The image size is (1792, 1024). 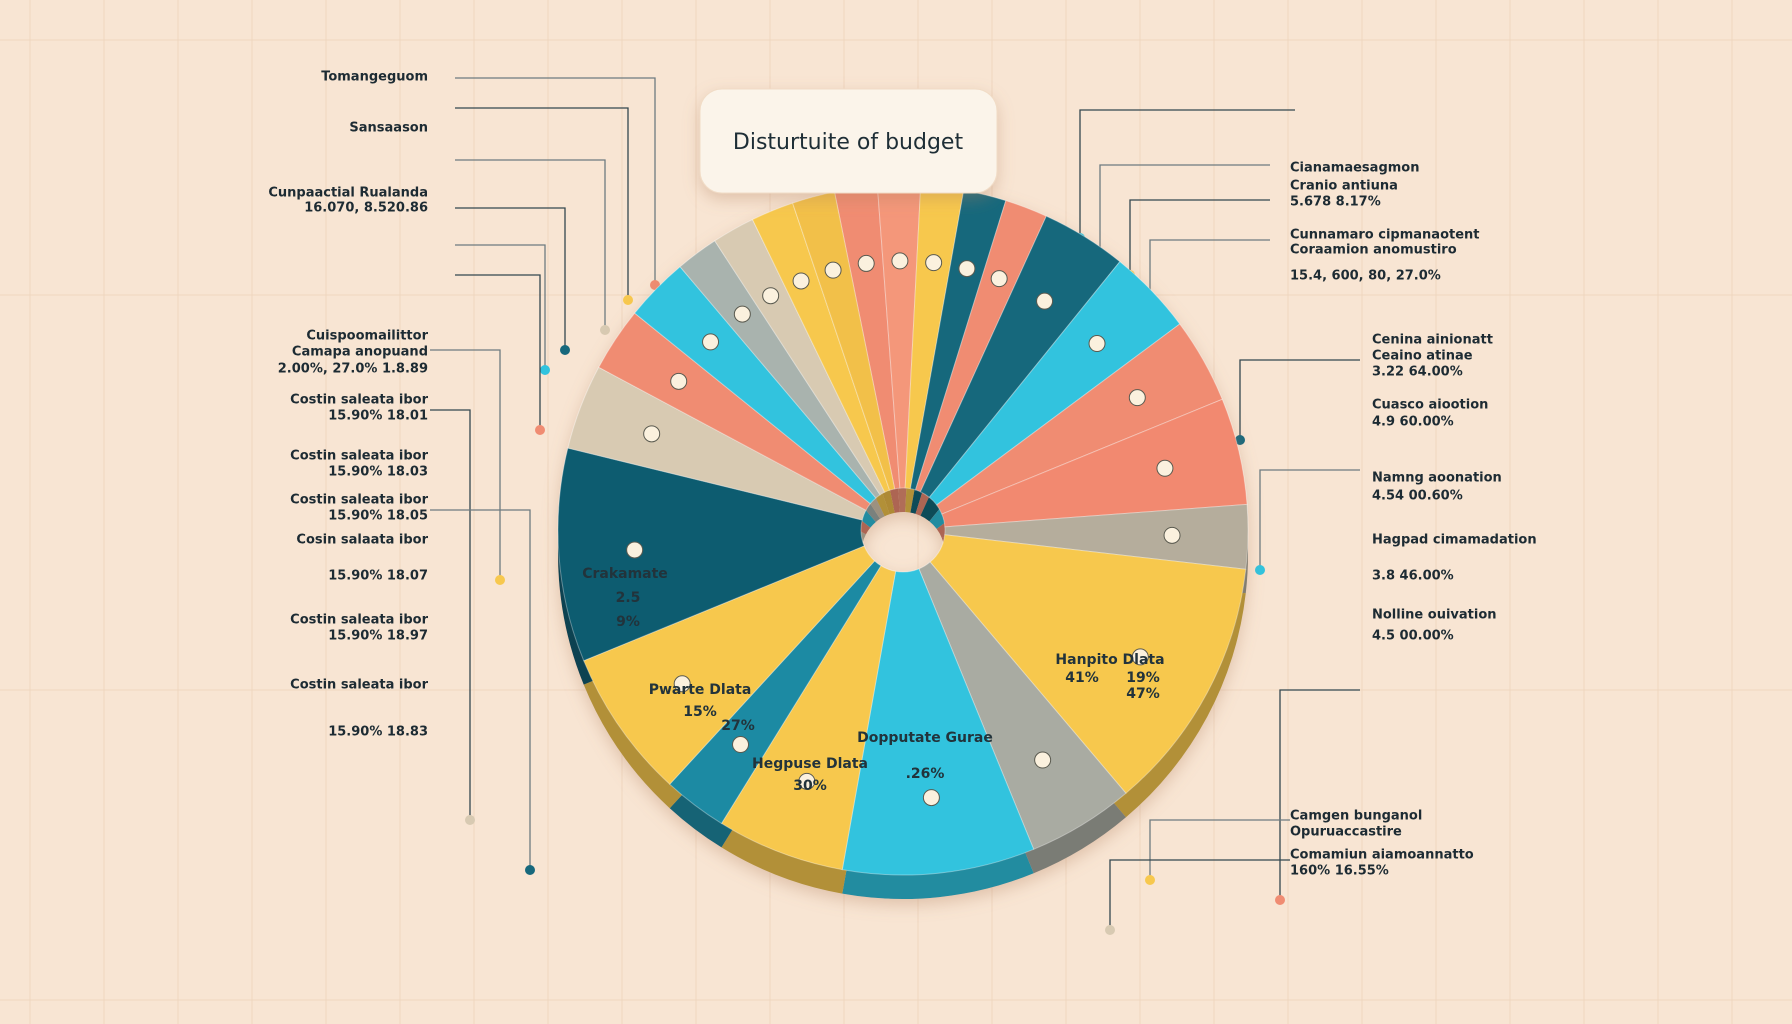 I want to click on slice-annotation: 9%, so click(x=628, y=622).